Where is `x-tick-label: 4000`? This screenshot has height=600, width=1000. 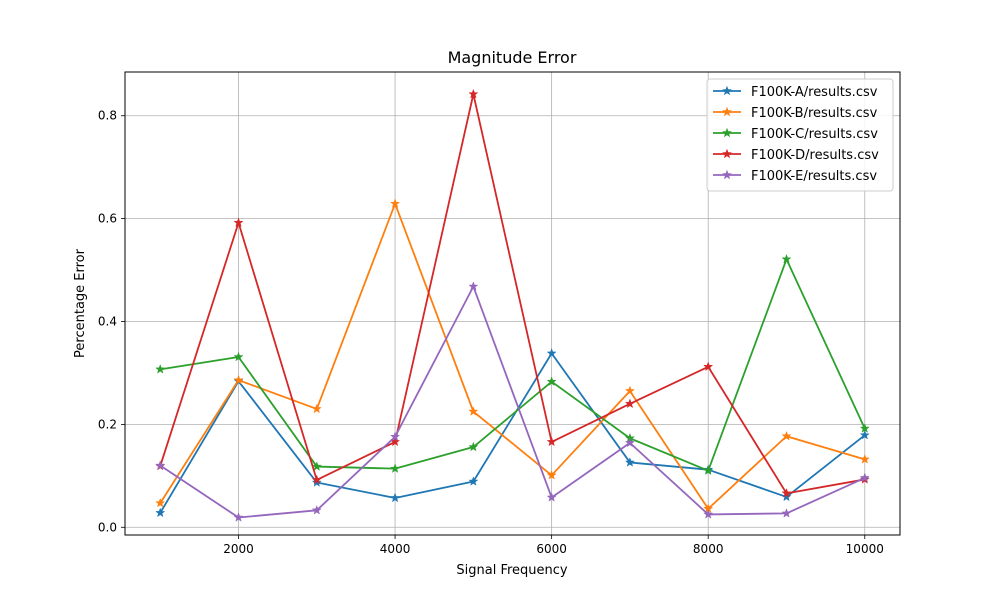
x-tick-label: 4000 is located at coordinates (395, 549).